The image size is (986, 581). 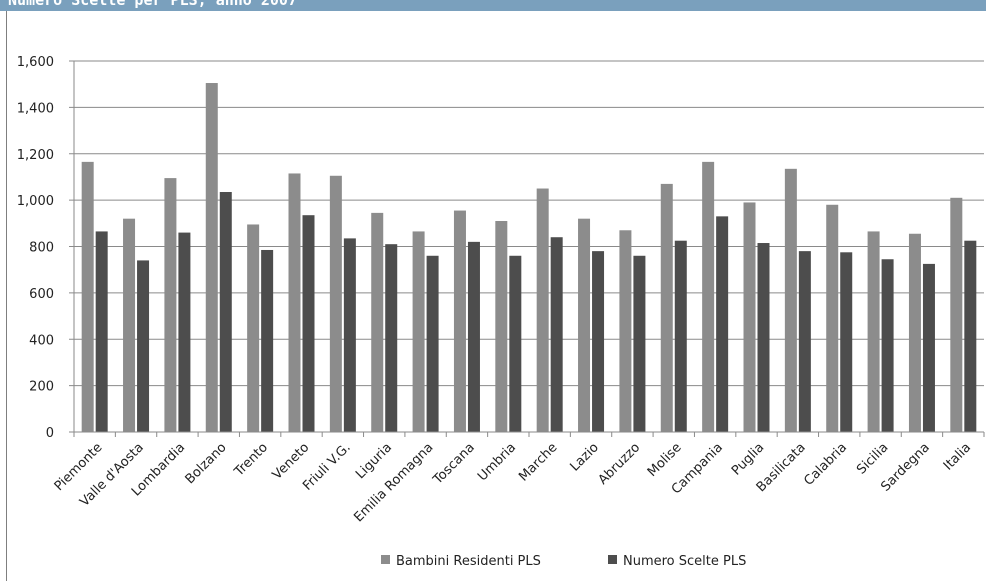 I want to click on y-tick-label: 400, so click(x=41, y=340).